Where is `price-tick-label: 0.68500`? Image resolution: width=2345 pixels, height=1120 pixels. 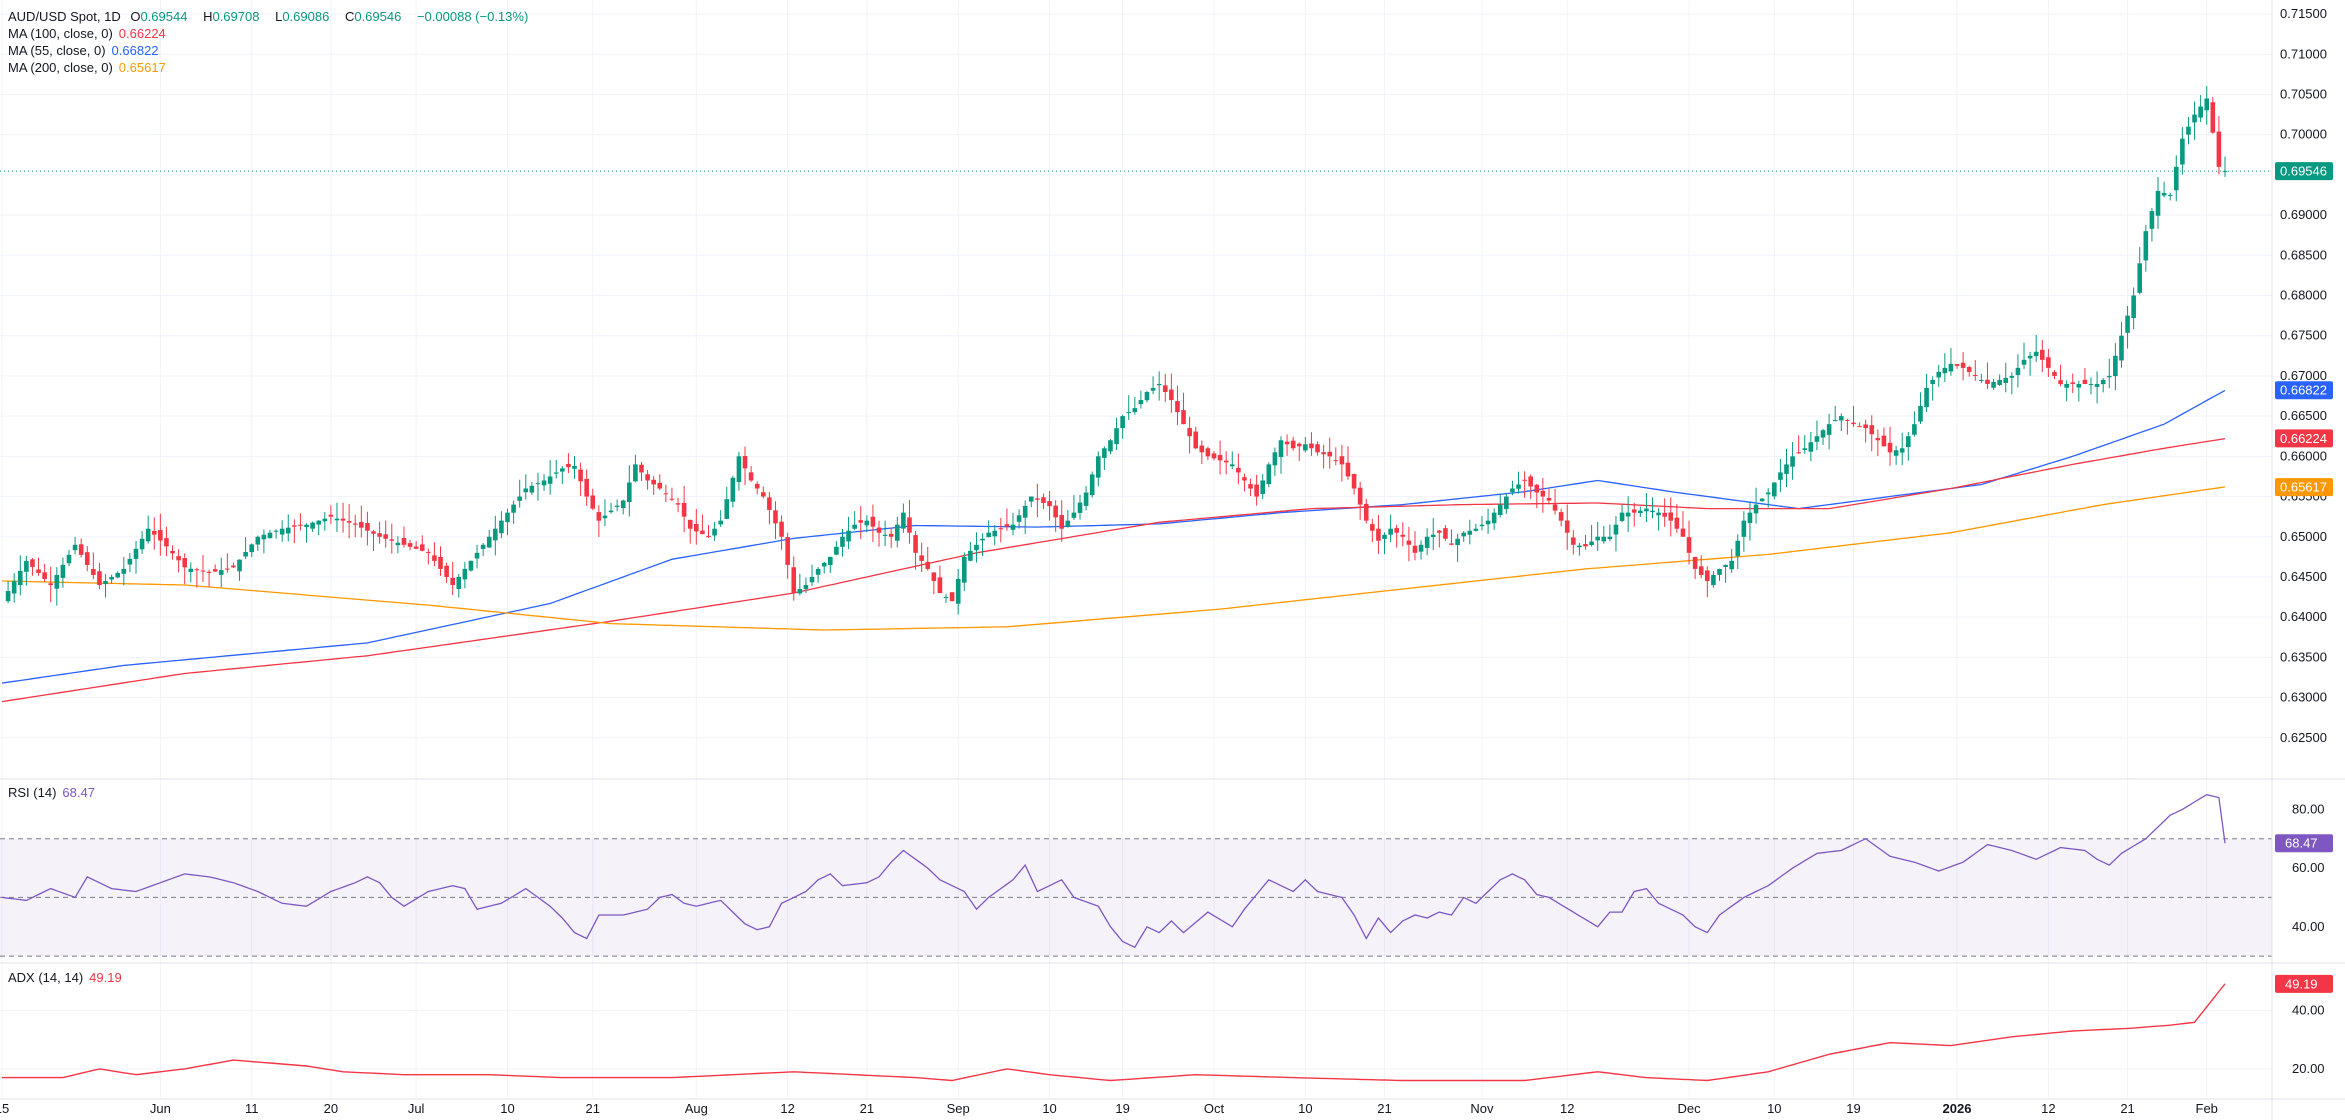
price-tick-label: 0.68500 is located at coordinates (2303, 254).